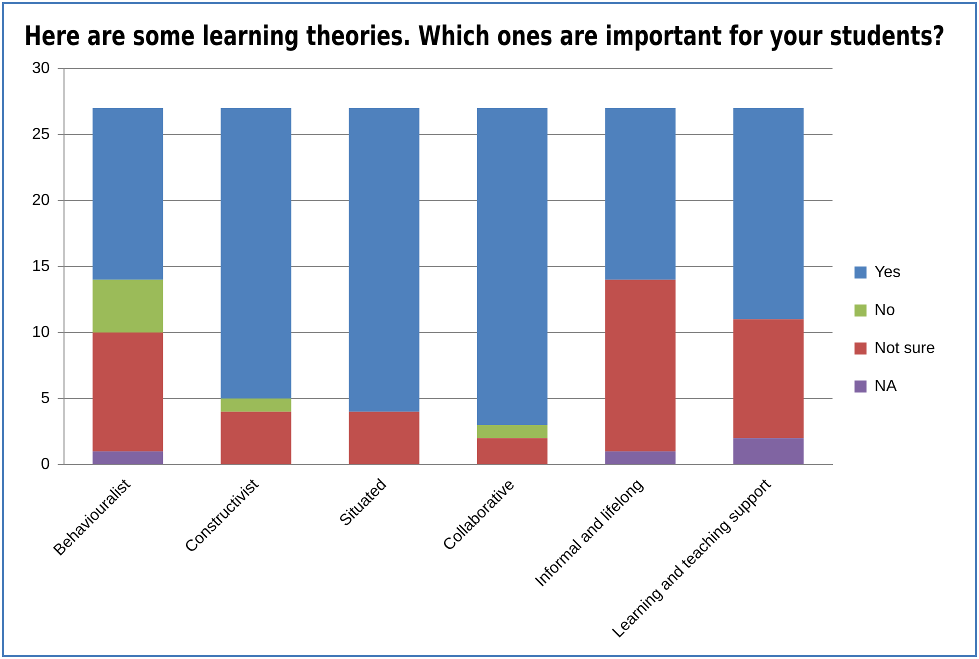 Image resolution: width=979 pixels, height=659 pixels. Describe the element at coordinates (41, 68) in the screenshot. I see `y-tick-label: 30` at that location.